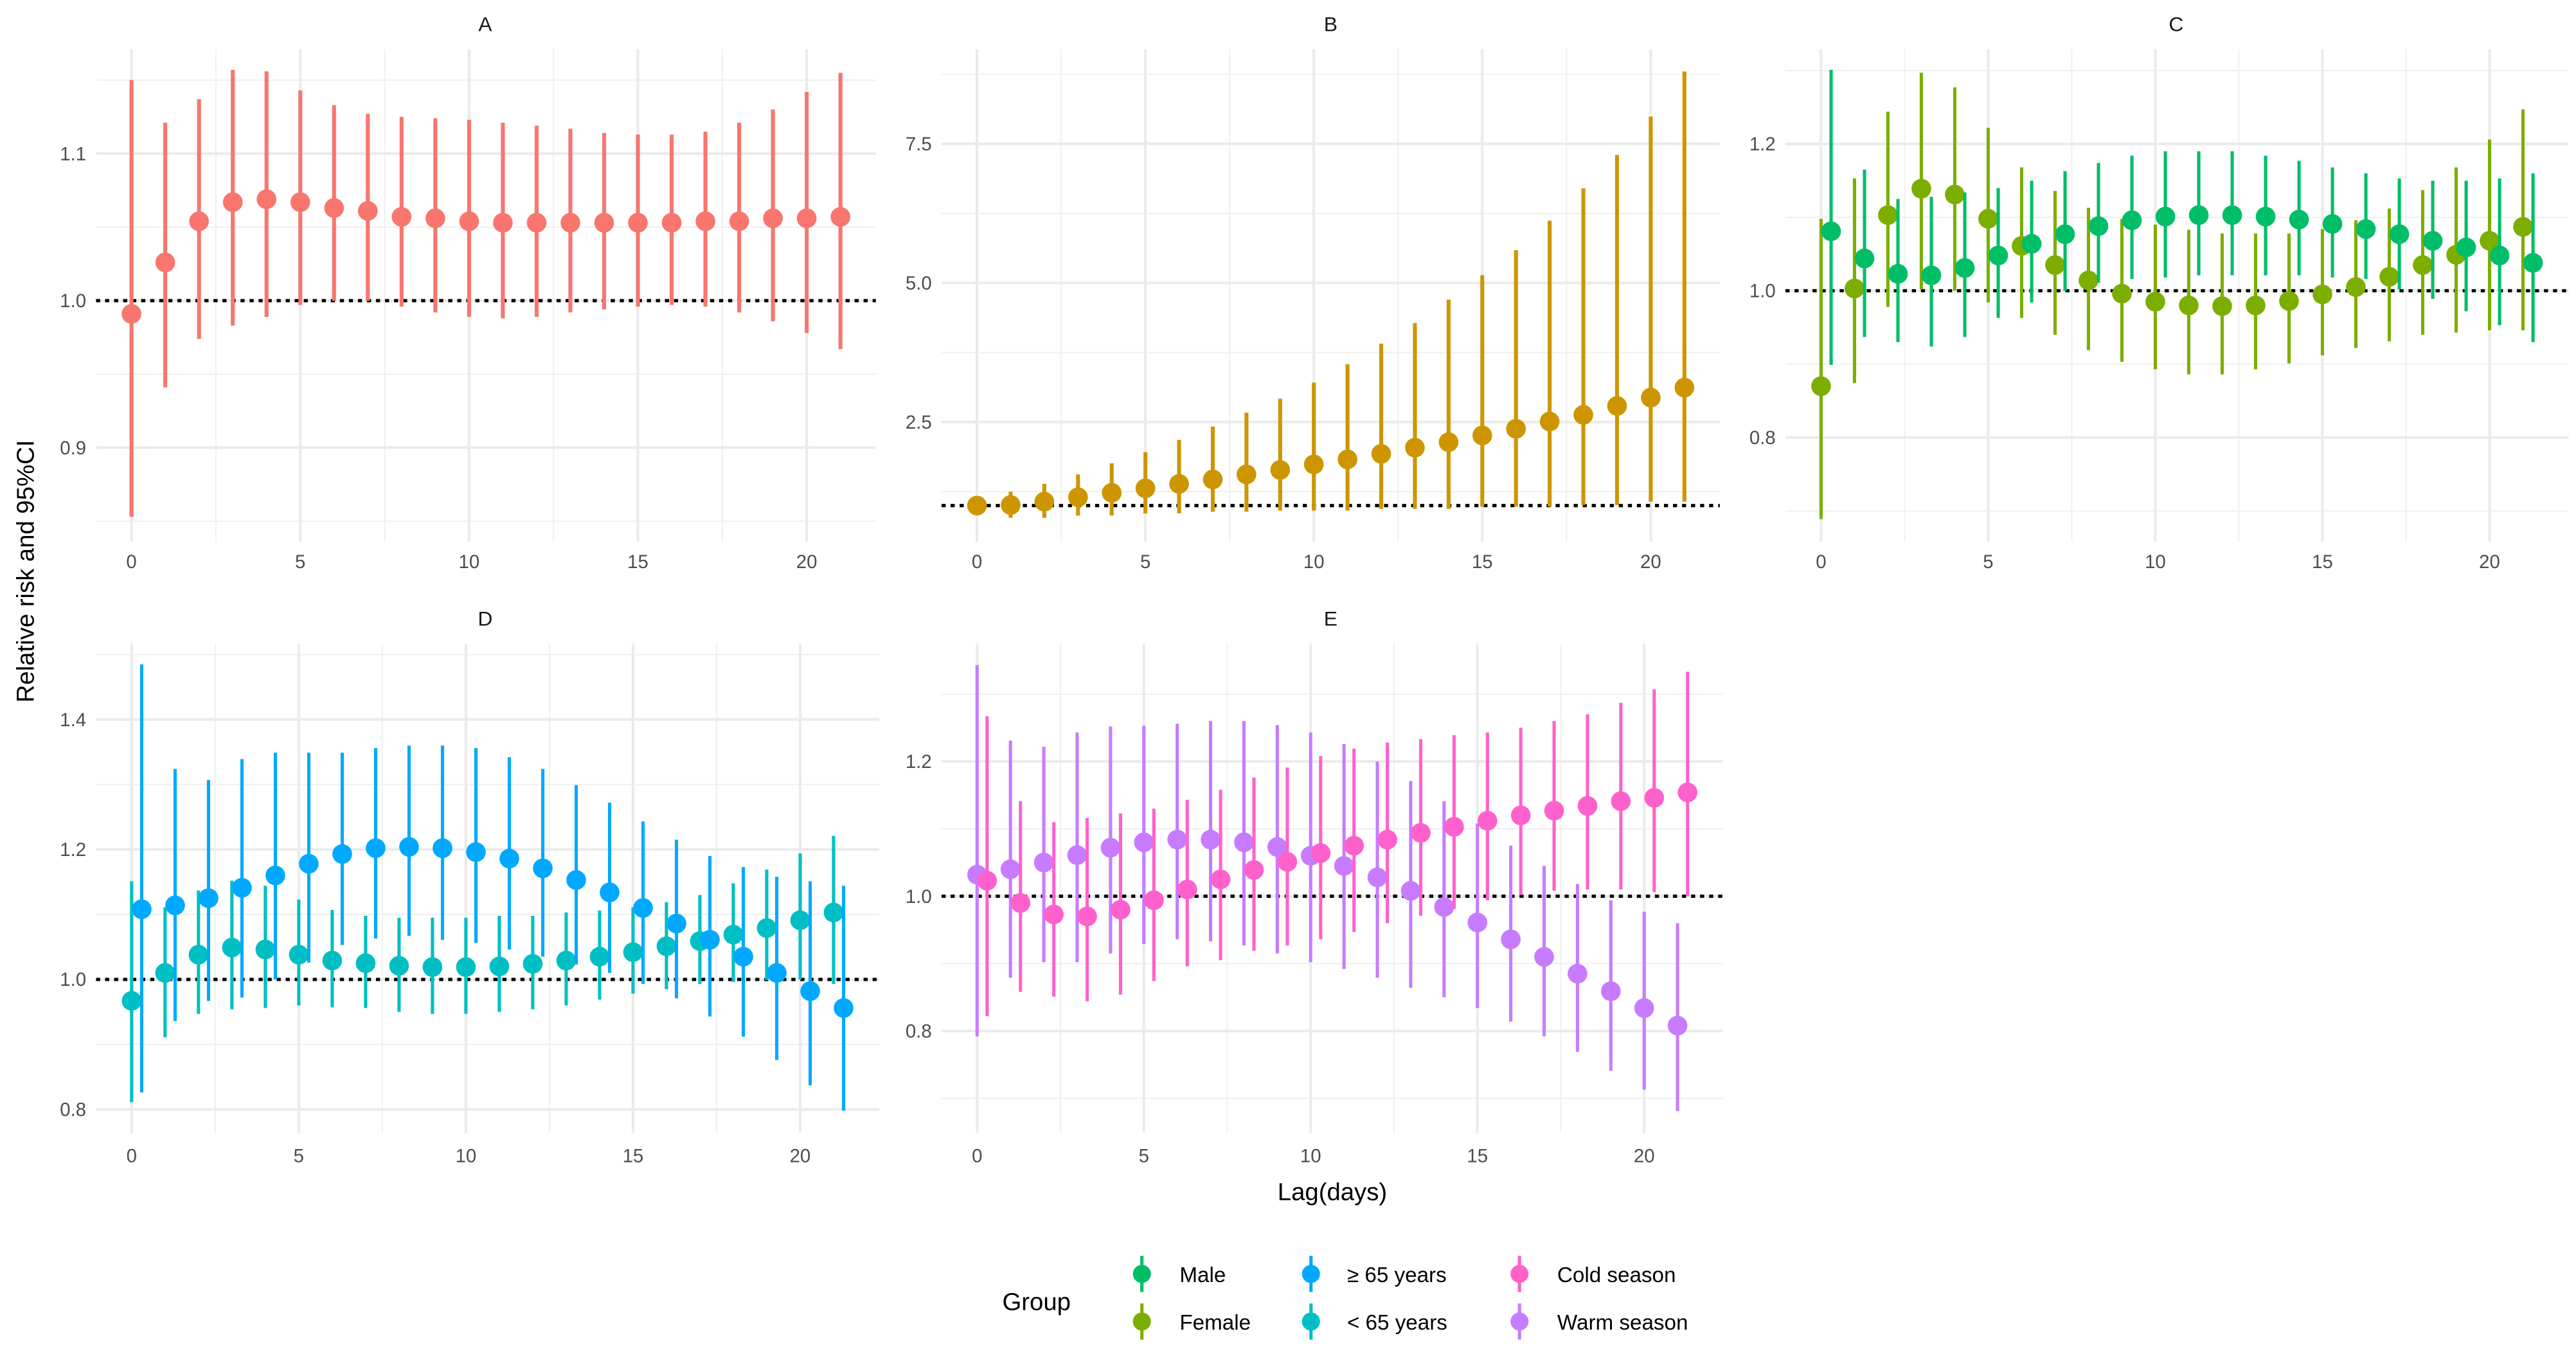 This screenshot has width=2576, height=1356. What do you see at coordinates (2176, 24) in the screenshot?
I see `panel-title: C` at bounding box center [2176, 24].